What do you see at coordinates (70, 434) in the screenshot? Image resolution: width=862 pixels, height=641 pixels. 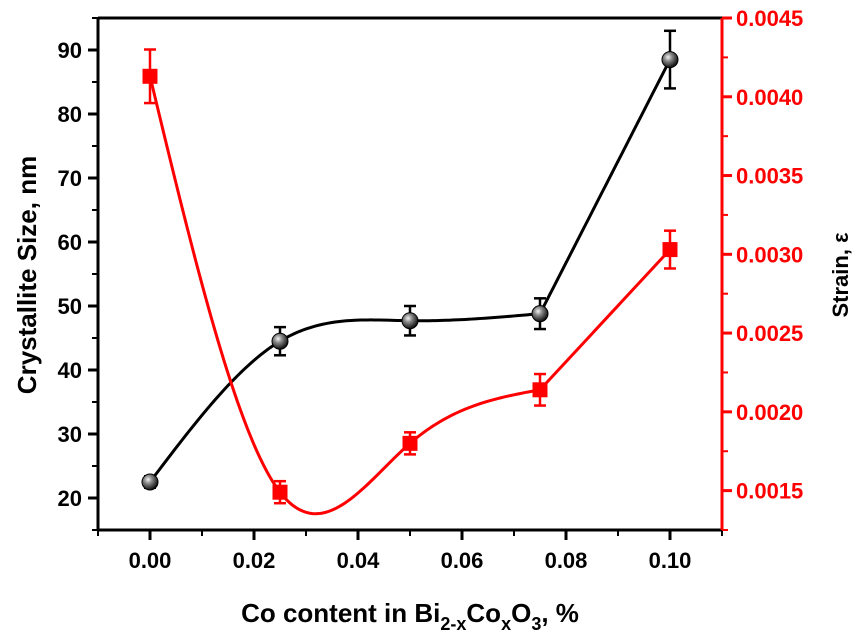 I see `y-left-tick-label: 30` at bounding box center [70, 434].